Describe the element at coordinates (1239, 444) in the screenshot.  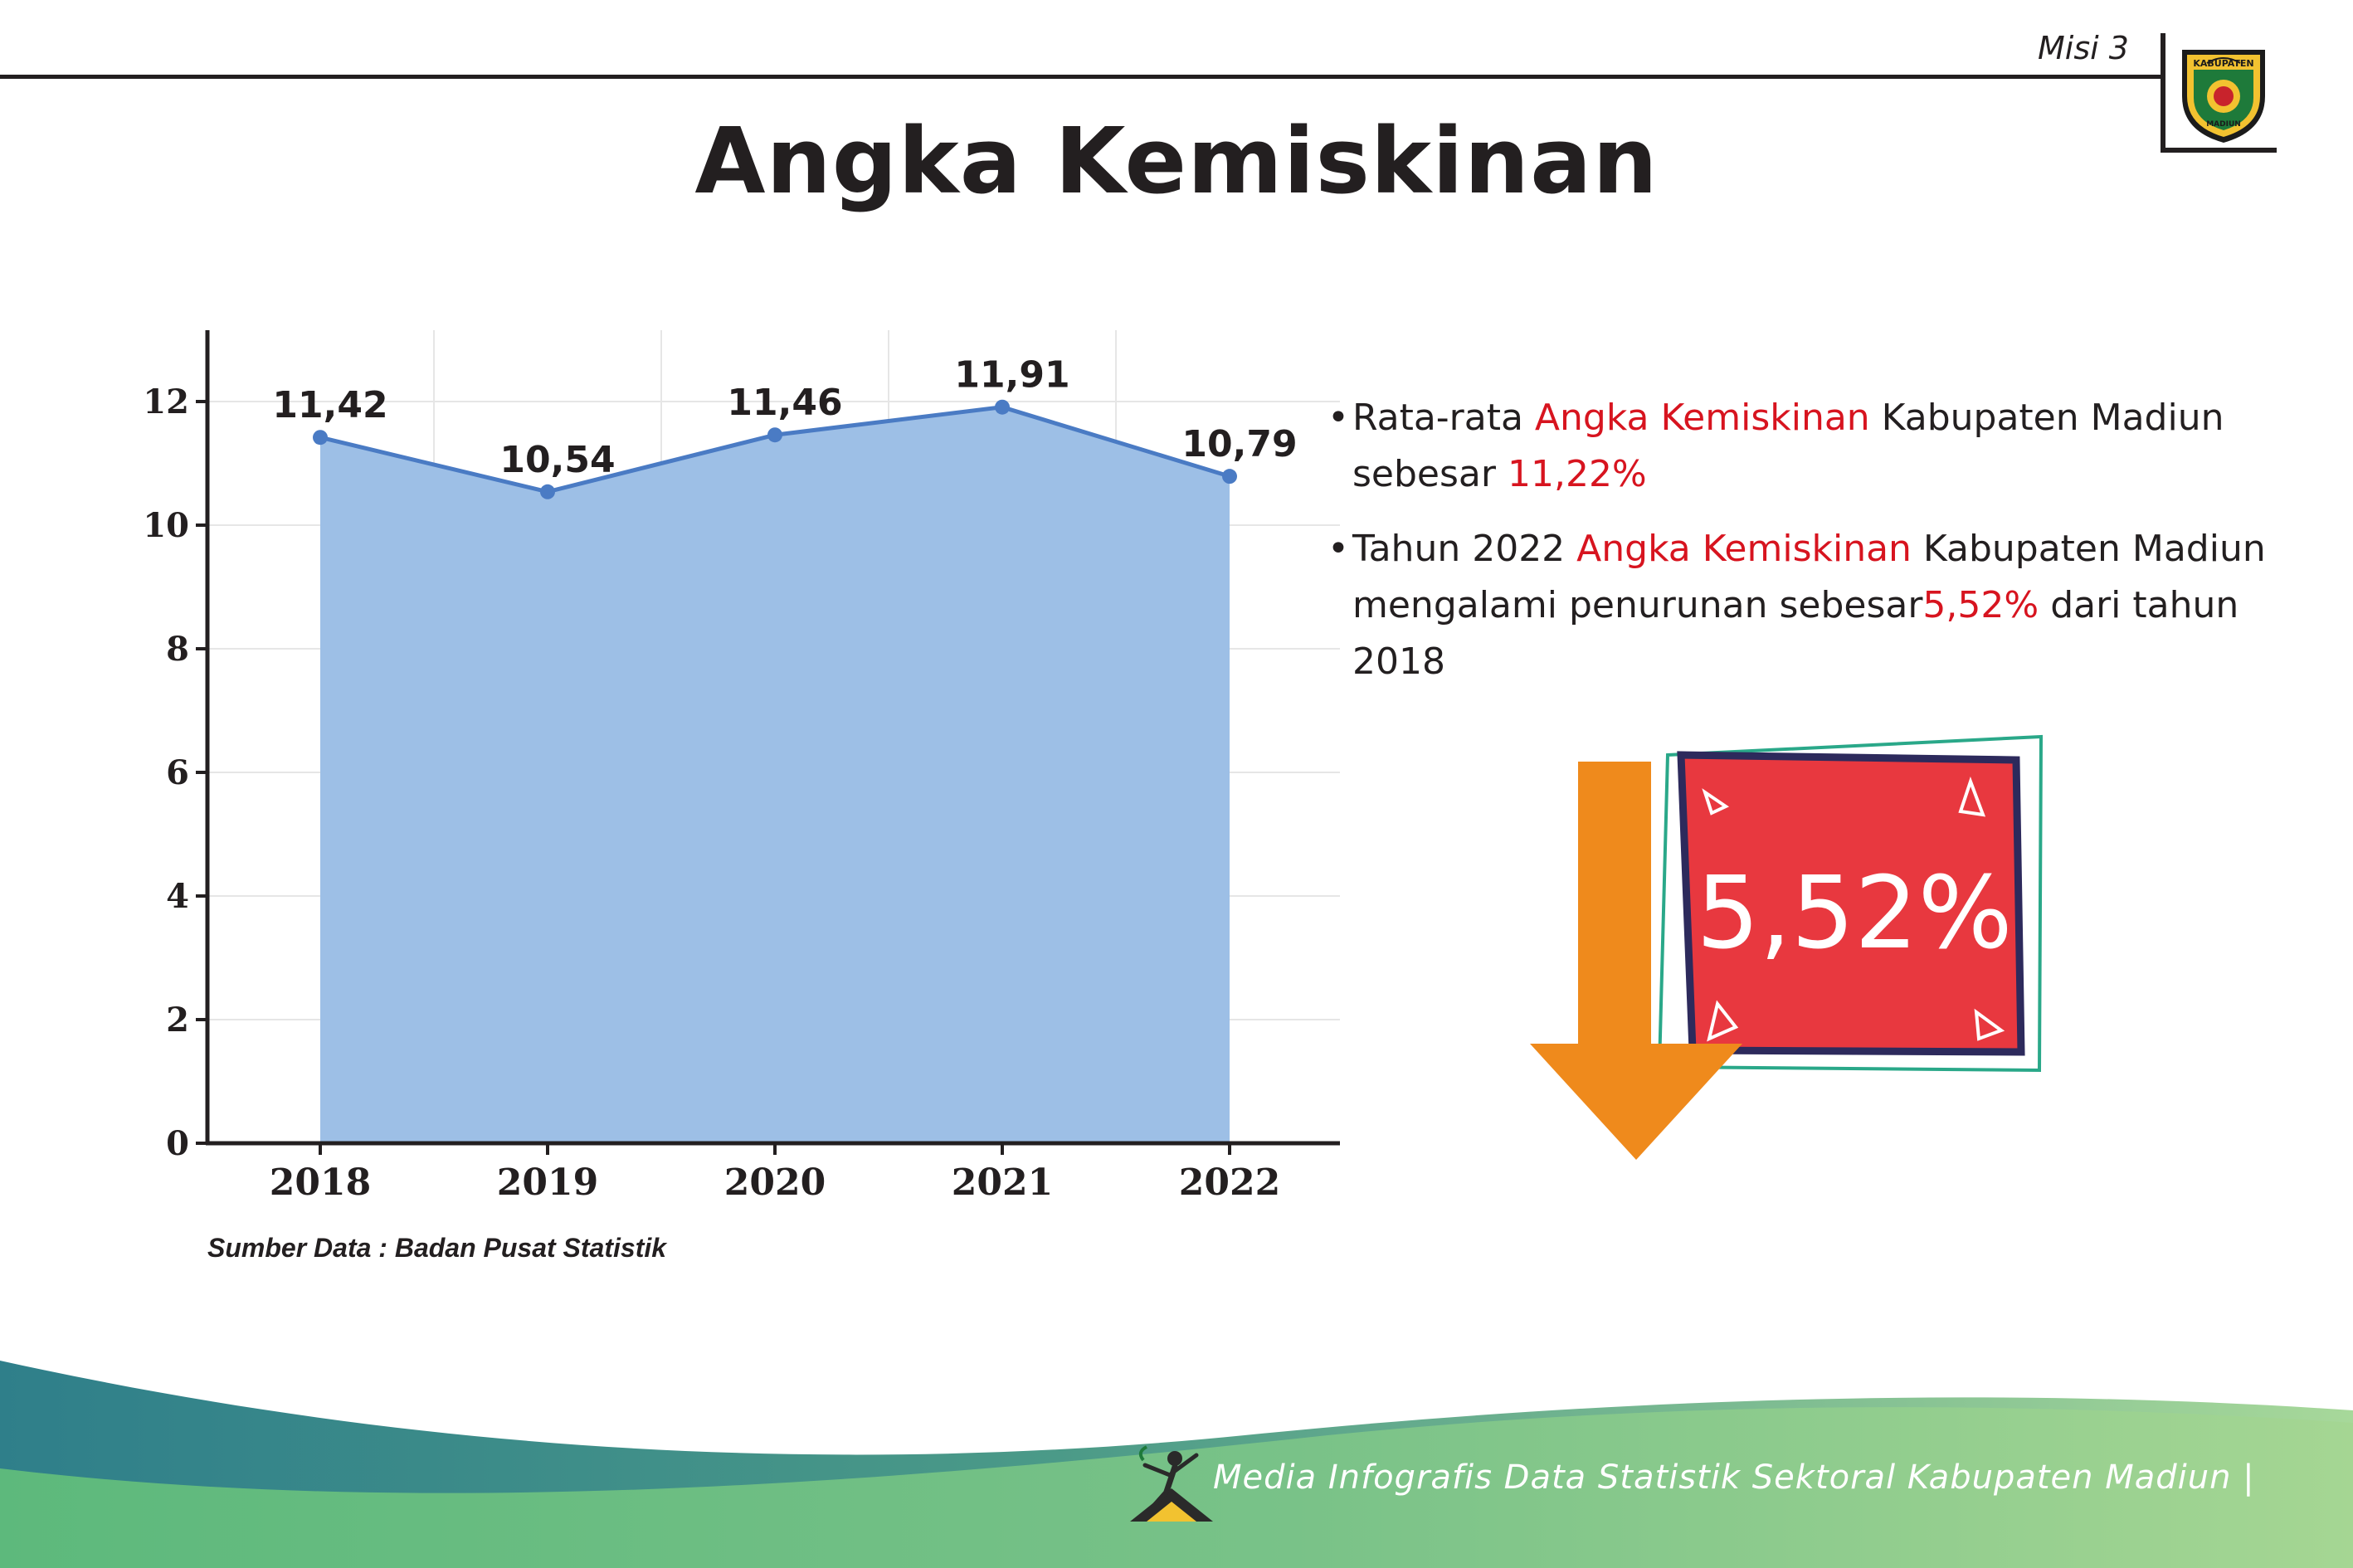
I see `data-label: 10,79` at that location.